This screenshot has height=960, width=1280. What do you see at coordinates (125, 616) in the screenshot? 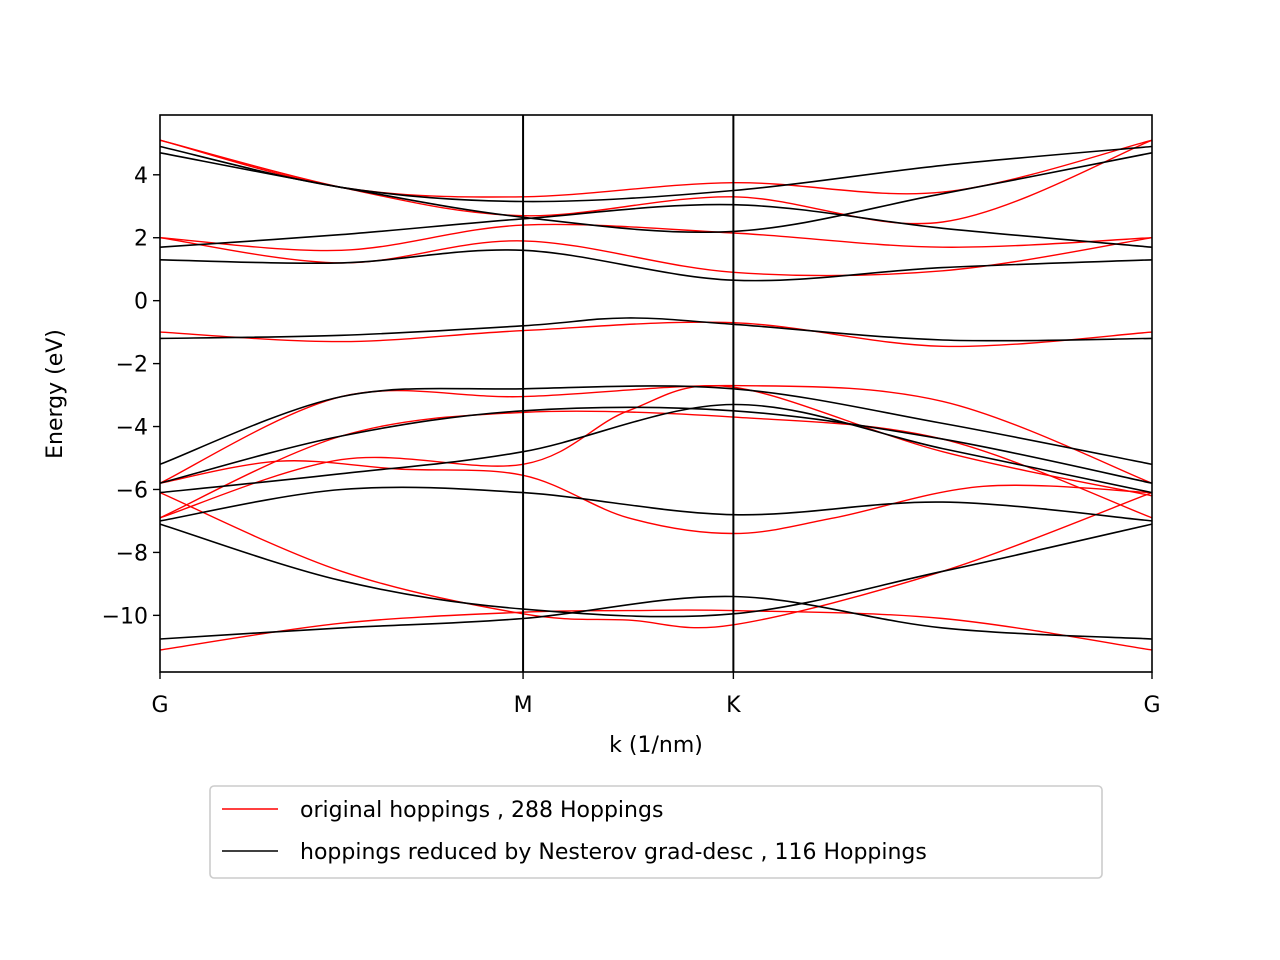
I see `y-tick-label: −10` at bounding box center [125, 616].